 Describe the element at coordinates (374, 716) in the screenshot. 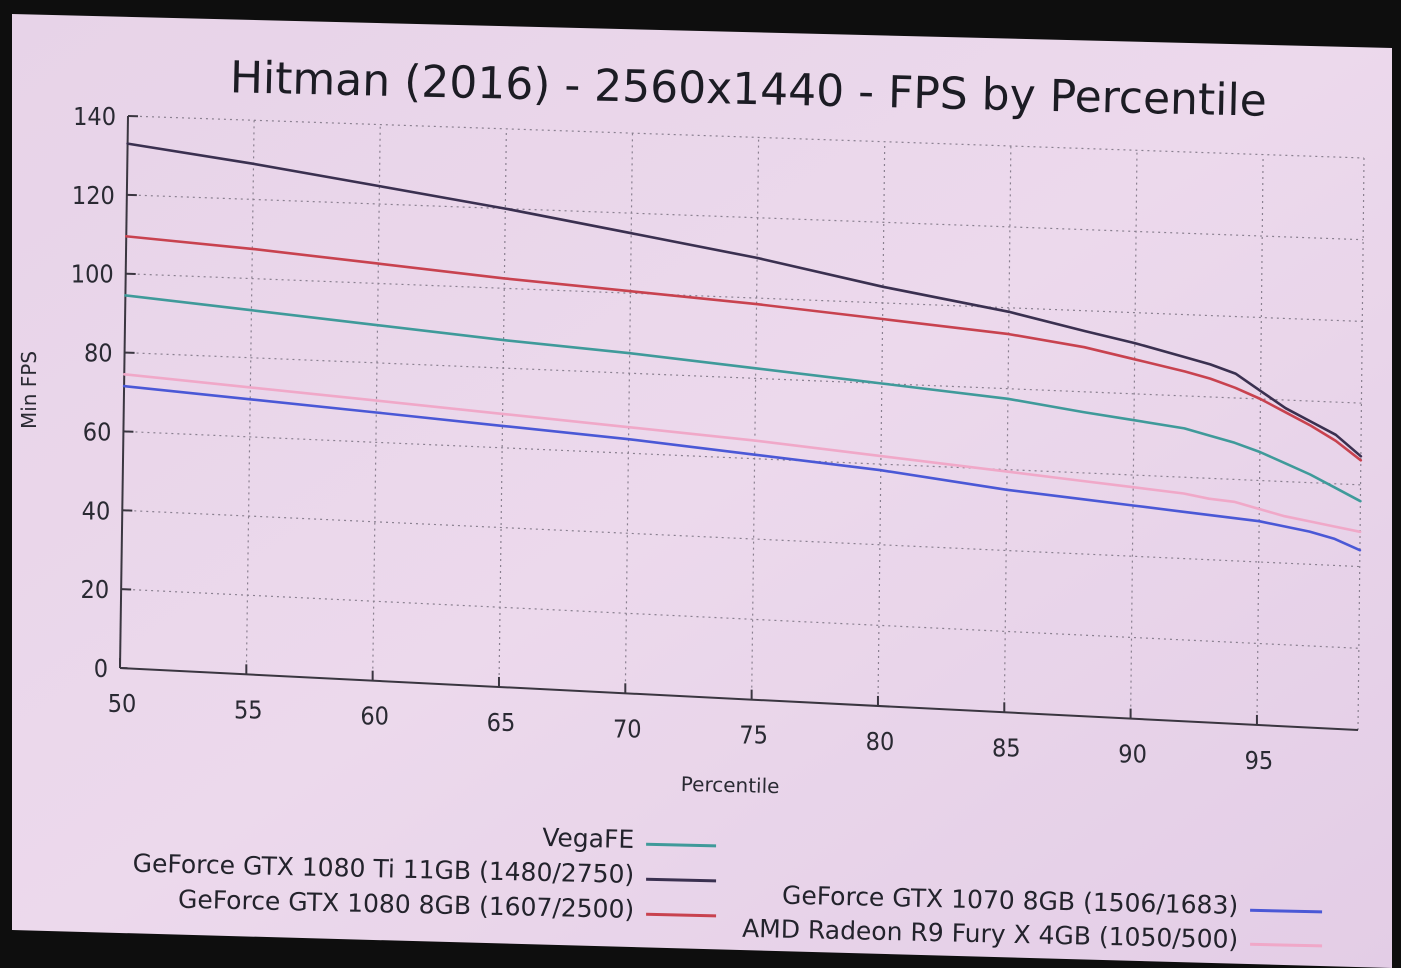

I see `x-tick-label: 60` at that location.